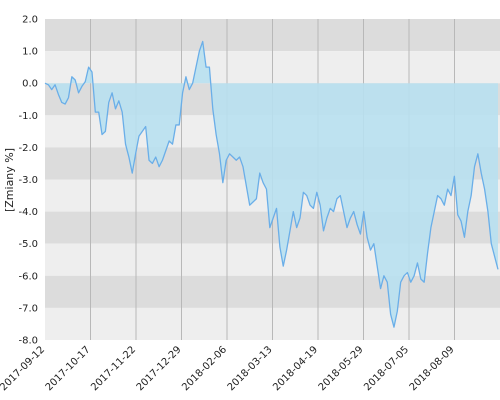 This screenshot has width=500, height=400. I want to click on x-tick-label: 2017-10-17, so click(68, 368).